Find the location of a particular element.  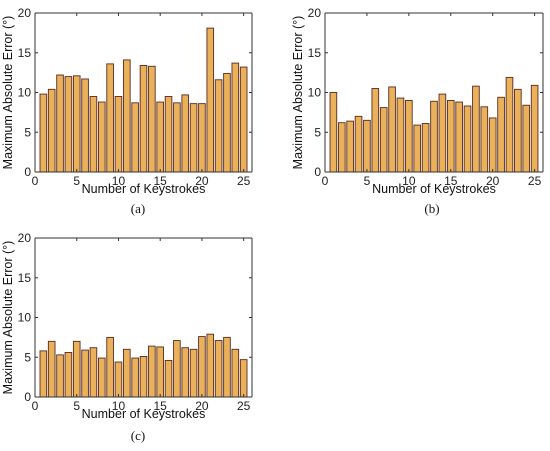

panel-caption: (a) is located at coordinates (138, 208).